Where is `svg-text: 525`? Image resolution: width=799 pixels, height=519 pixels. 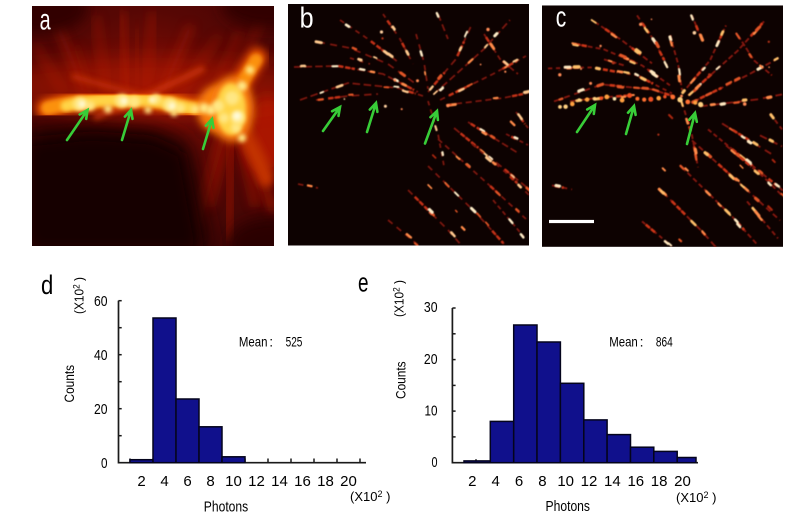
svg-text: 525 is located at coordinates (294, 342).